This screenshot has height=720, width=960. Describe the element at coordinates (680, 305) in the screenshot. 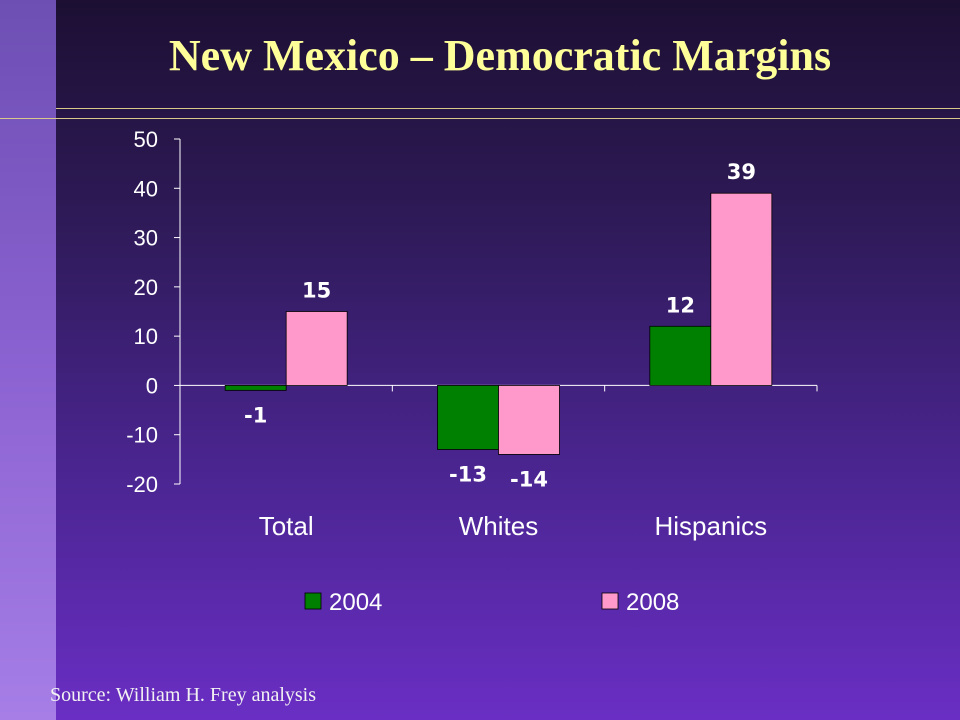

I see `data-label: 12` at that location.